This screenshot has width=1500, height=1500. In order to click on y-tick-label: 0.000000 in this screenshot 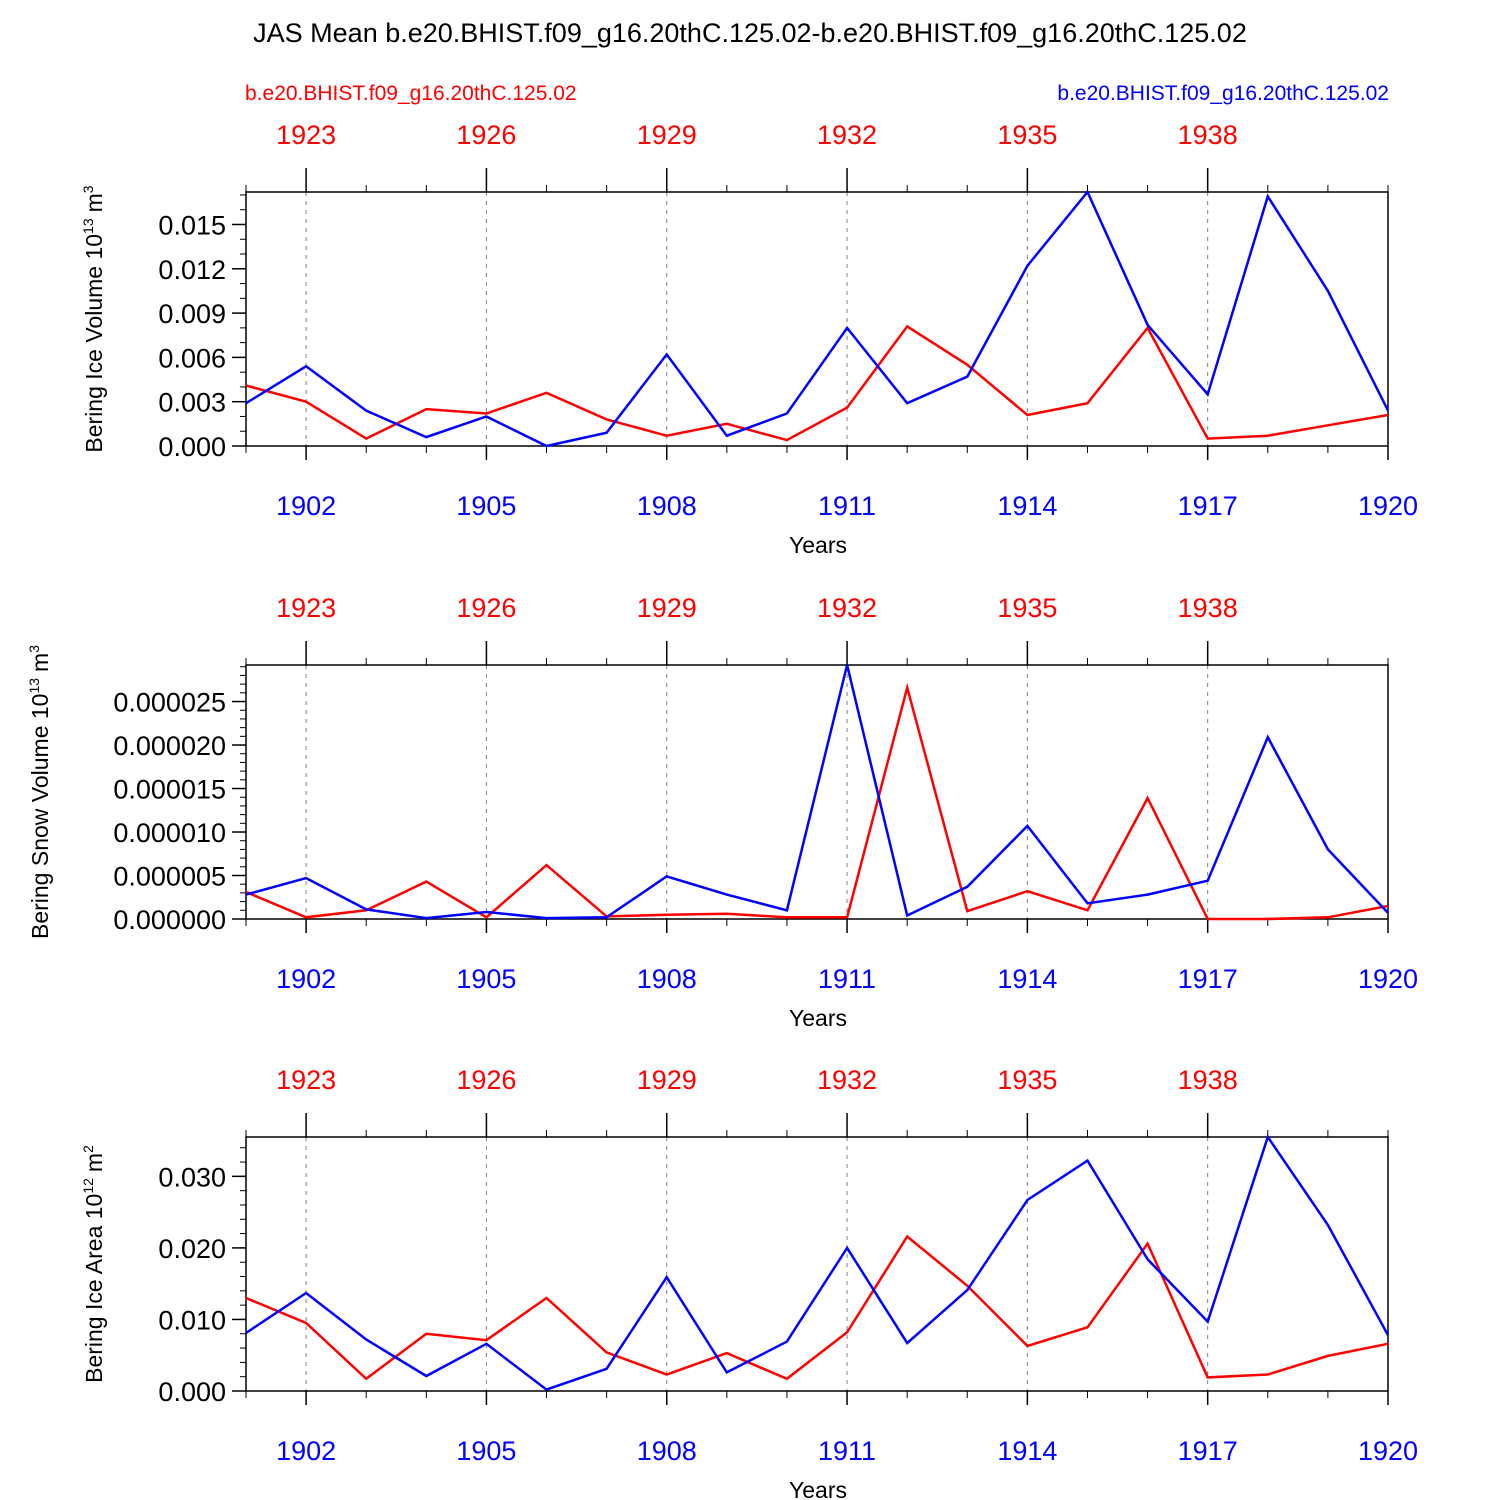, I will do `click(169, 920)`.